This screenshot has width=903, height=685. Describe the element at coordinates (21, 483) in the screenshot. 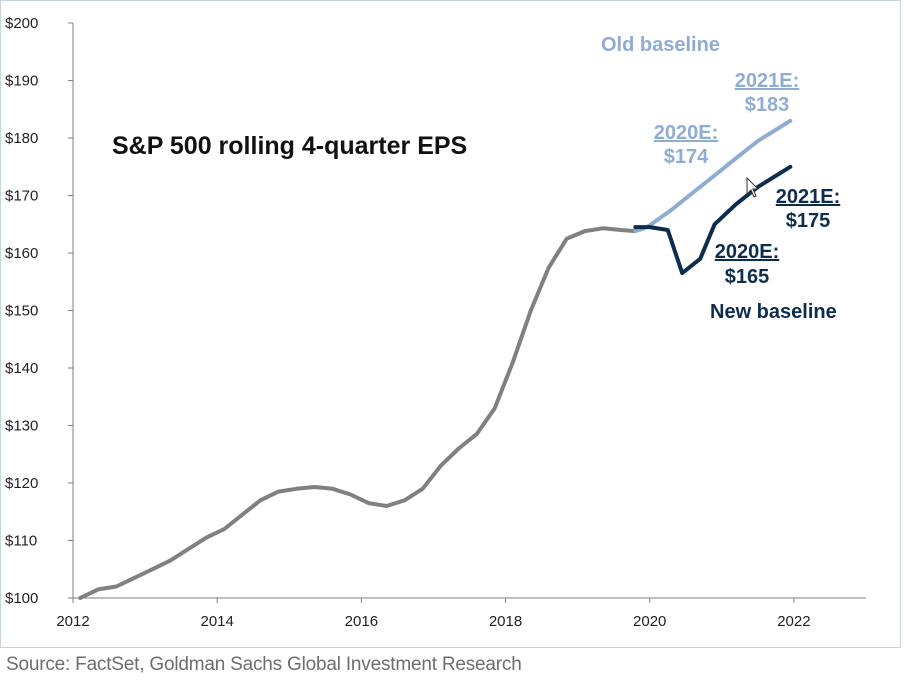

I see `y-tick-label: $120` at that location.